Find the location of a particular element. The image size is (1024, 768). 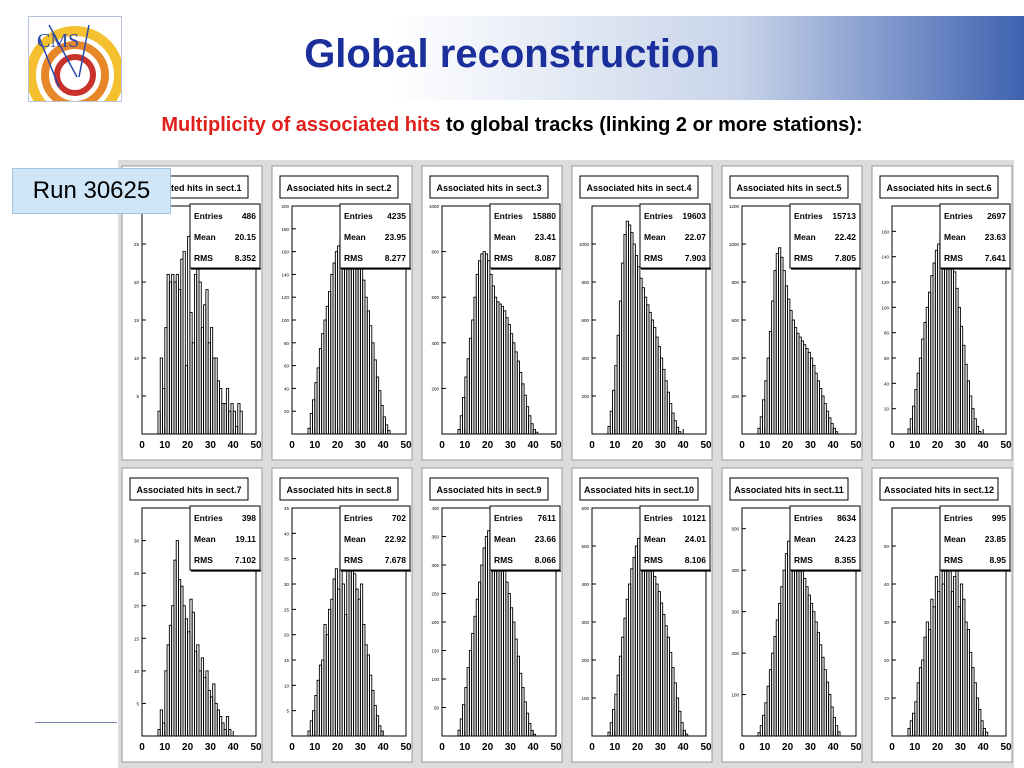

stat-value: 995 is located at coordinates (999, 518).